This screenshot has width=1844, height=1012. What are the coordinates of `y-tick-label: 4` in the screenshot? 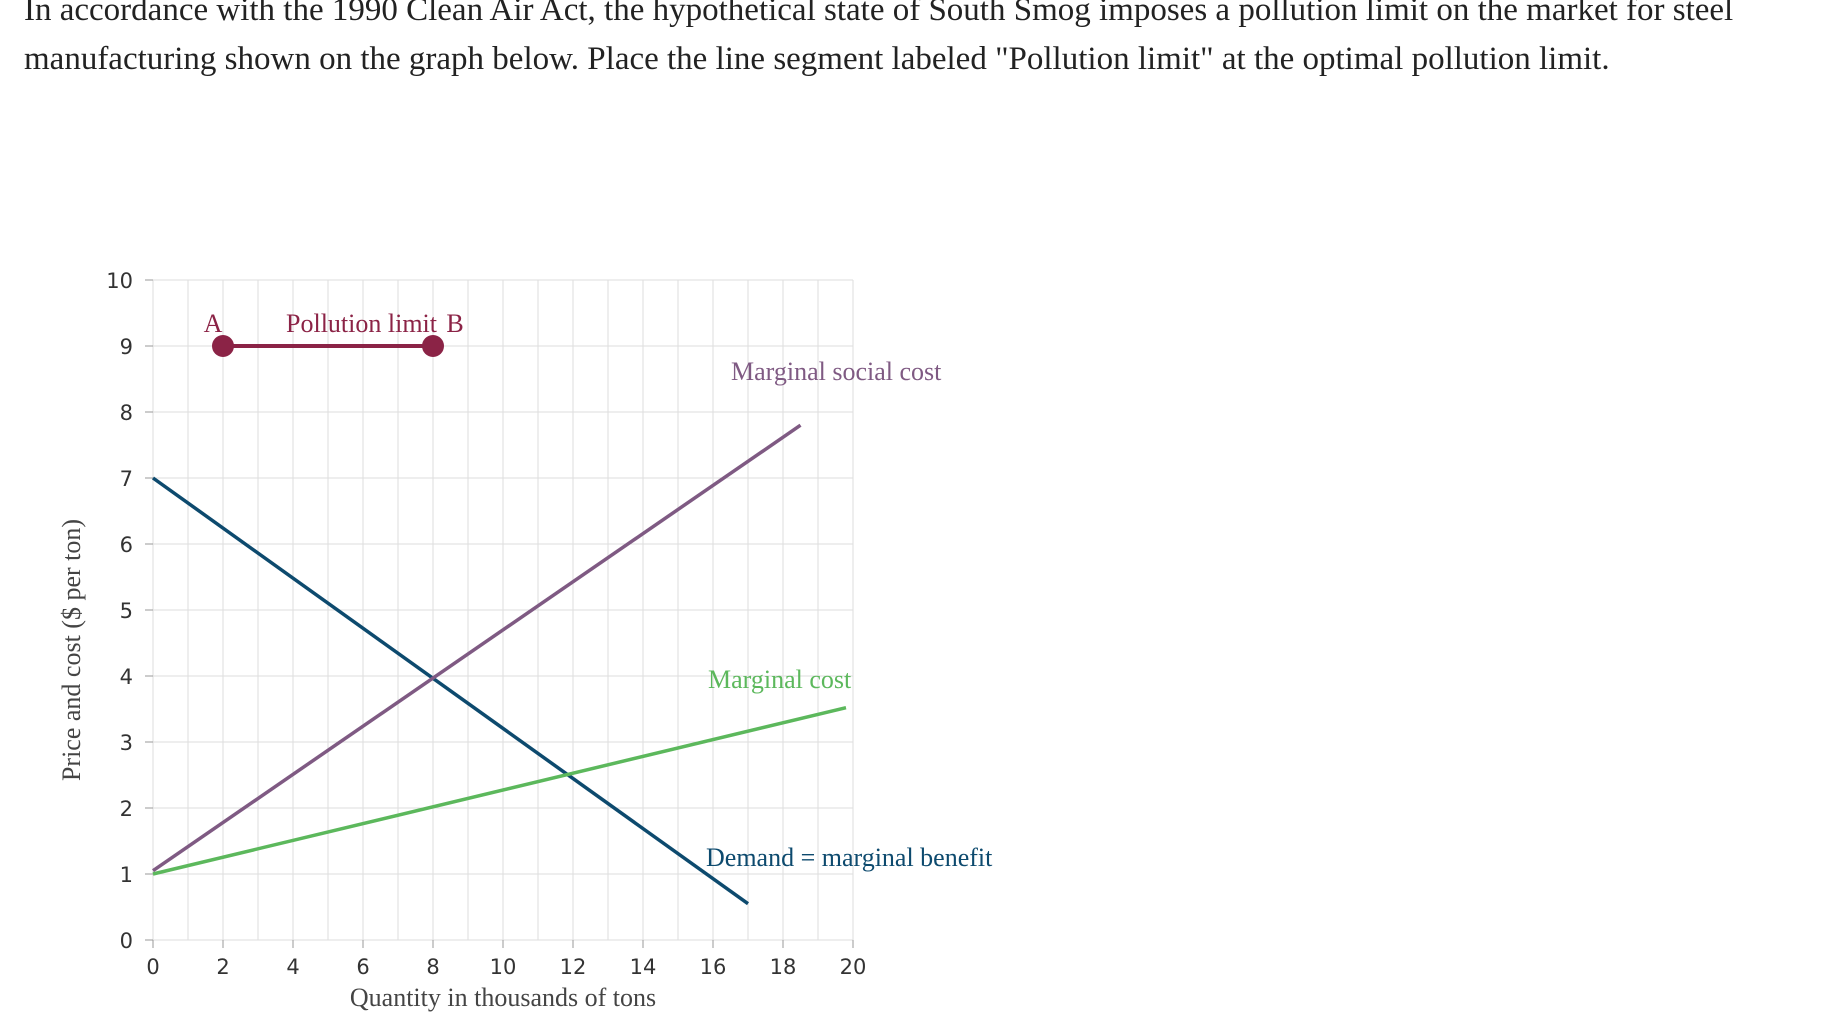 It's located at (126, 677).